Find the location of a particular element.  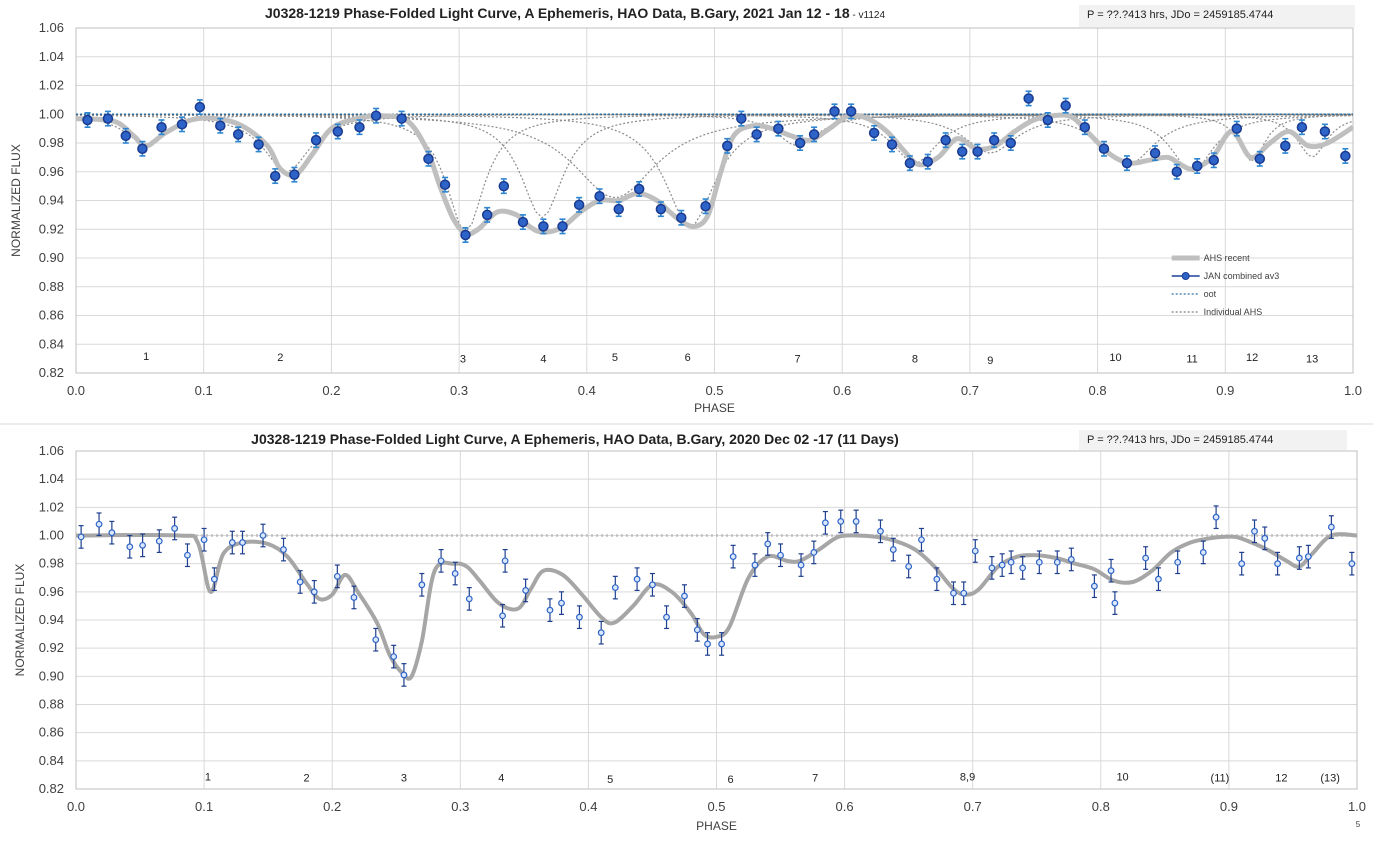

dip-label: 13 is located at coordinates (1312, 360).